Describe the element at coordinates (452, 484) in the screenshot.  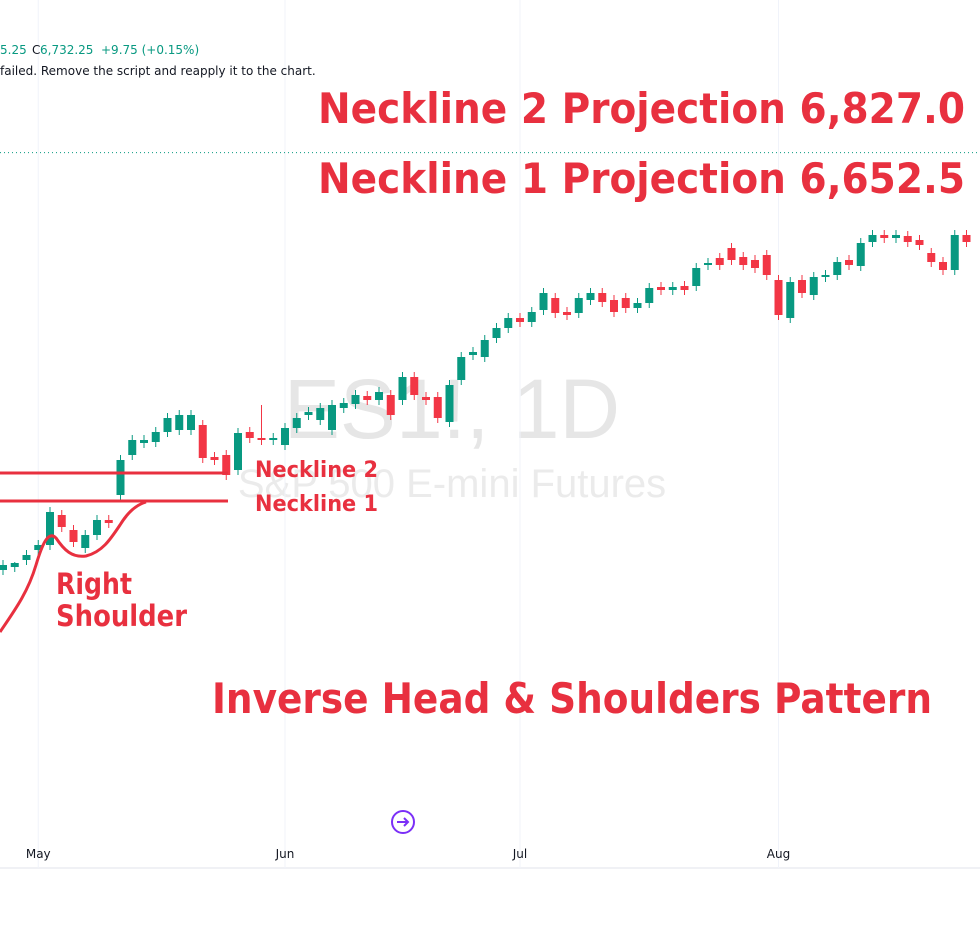
I see `watermark-description: S&P 500 E-mini Futures` at that location.